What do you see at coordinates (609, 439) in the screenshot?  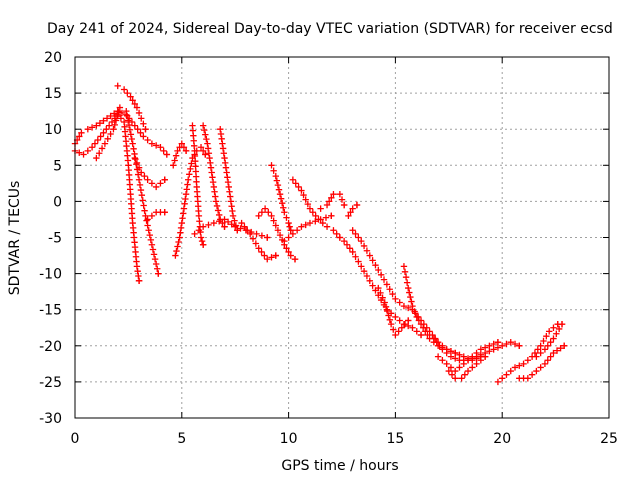 I see `x-tick-label: 25` at bounding box center [609, 439].